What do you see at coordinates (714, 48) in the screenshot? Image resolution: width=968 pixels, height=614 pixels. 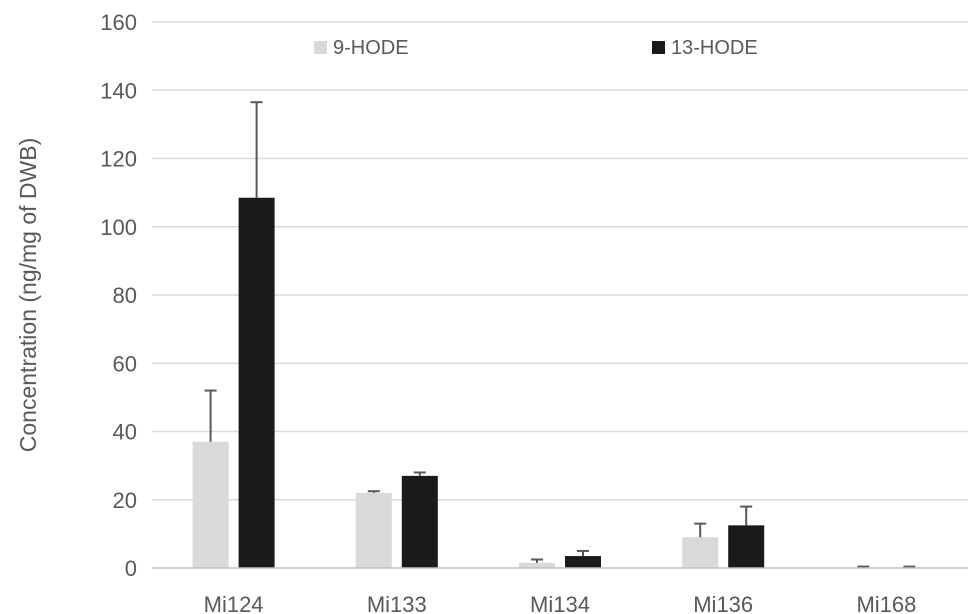 I see `legend-label-13-hode: 13-HODE` at bounding box center [714, 48].